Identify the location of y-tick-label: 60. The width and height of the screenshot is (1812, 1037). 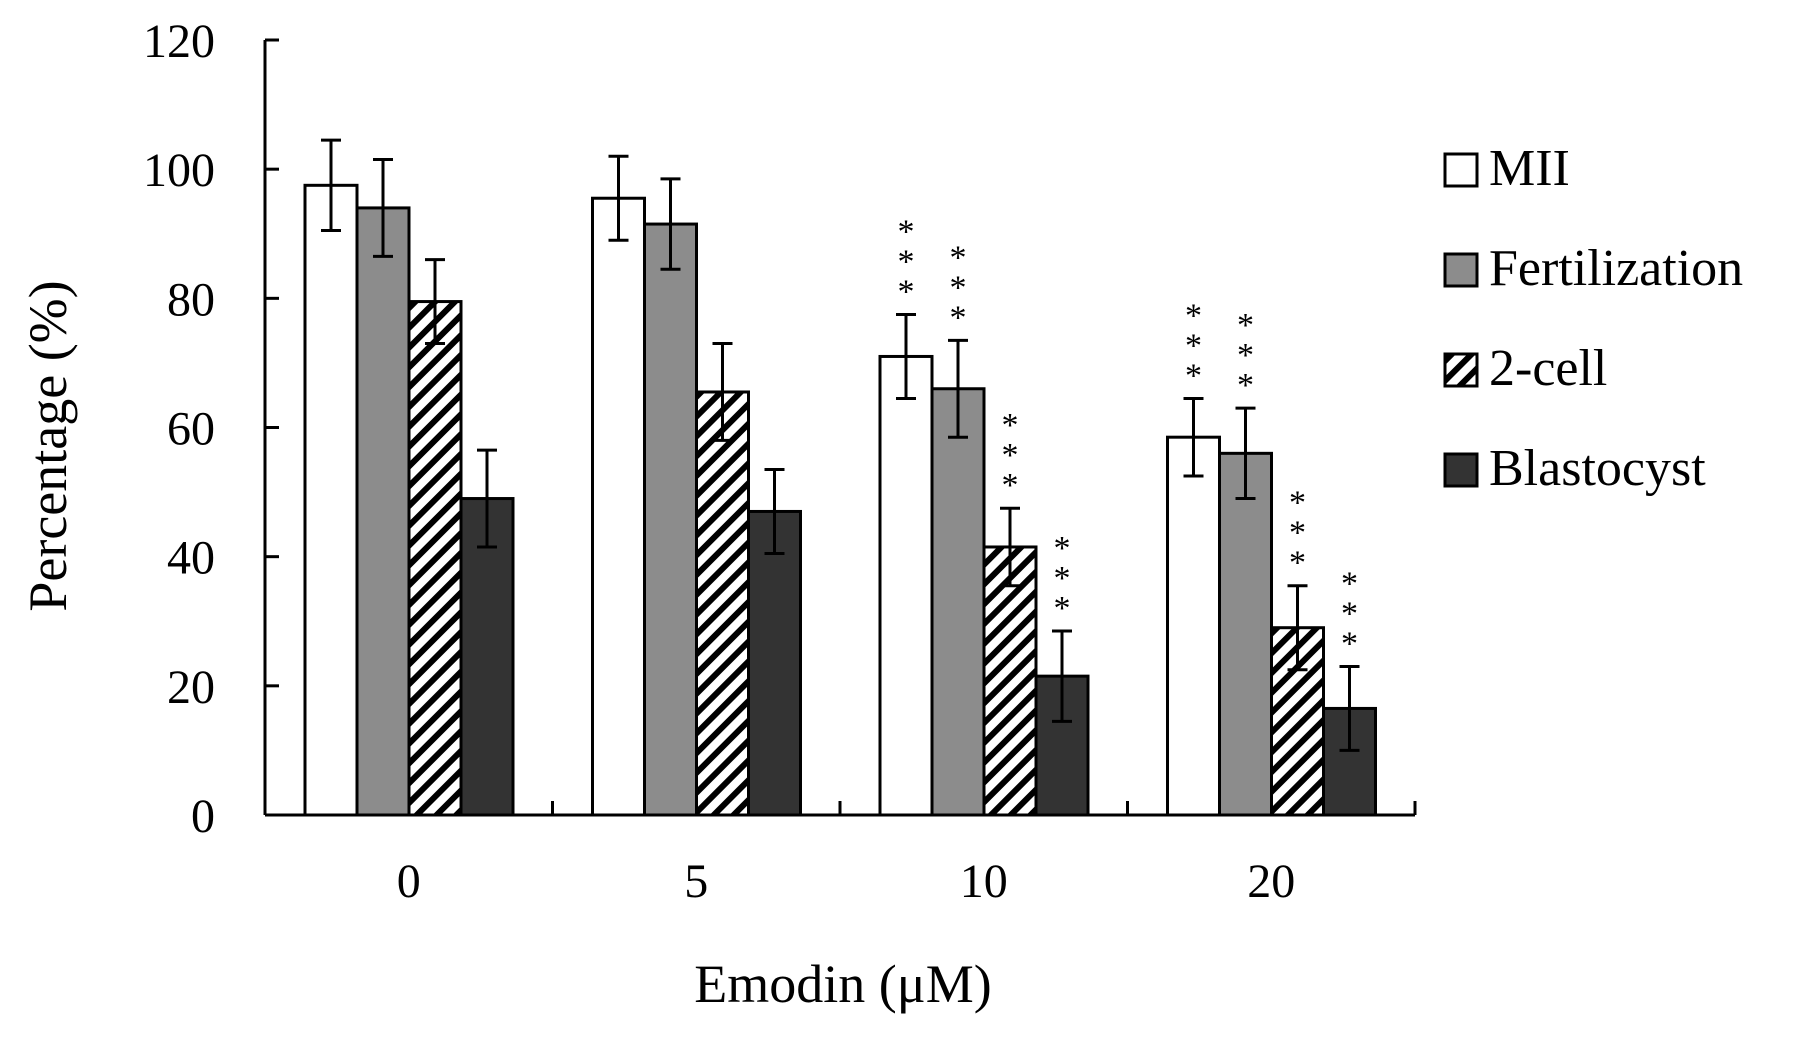
(191, 429).